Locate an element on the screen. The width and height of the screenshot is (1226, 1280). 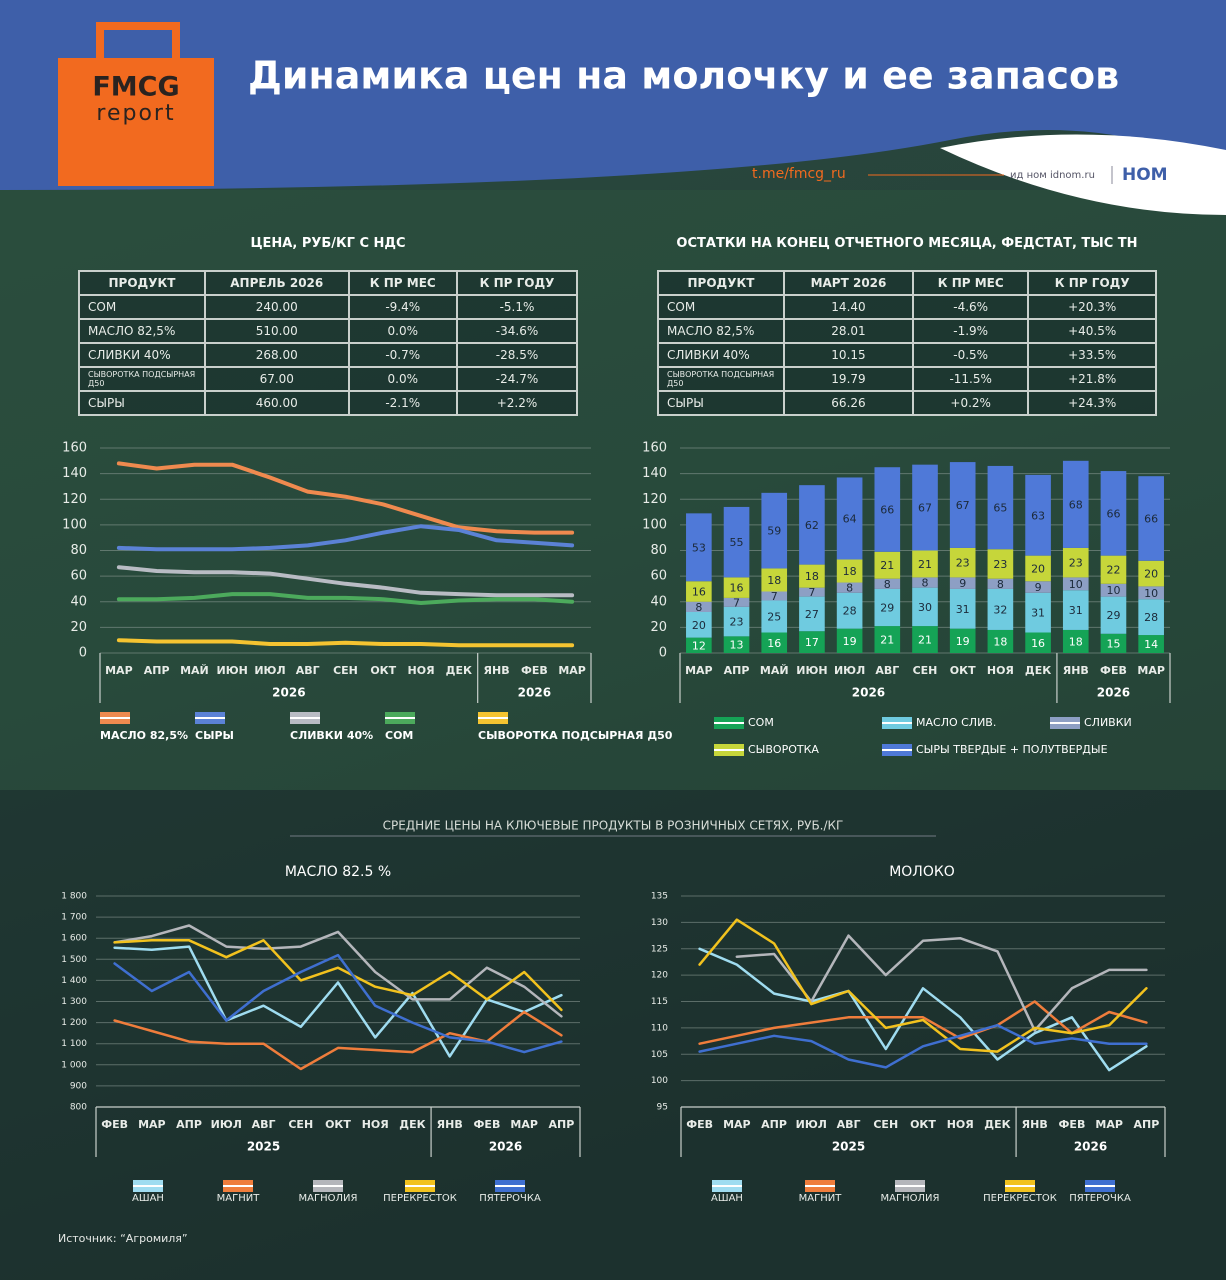
x-tick-label: ОКТ is located at coordinates (923, 1124).